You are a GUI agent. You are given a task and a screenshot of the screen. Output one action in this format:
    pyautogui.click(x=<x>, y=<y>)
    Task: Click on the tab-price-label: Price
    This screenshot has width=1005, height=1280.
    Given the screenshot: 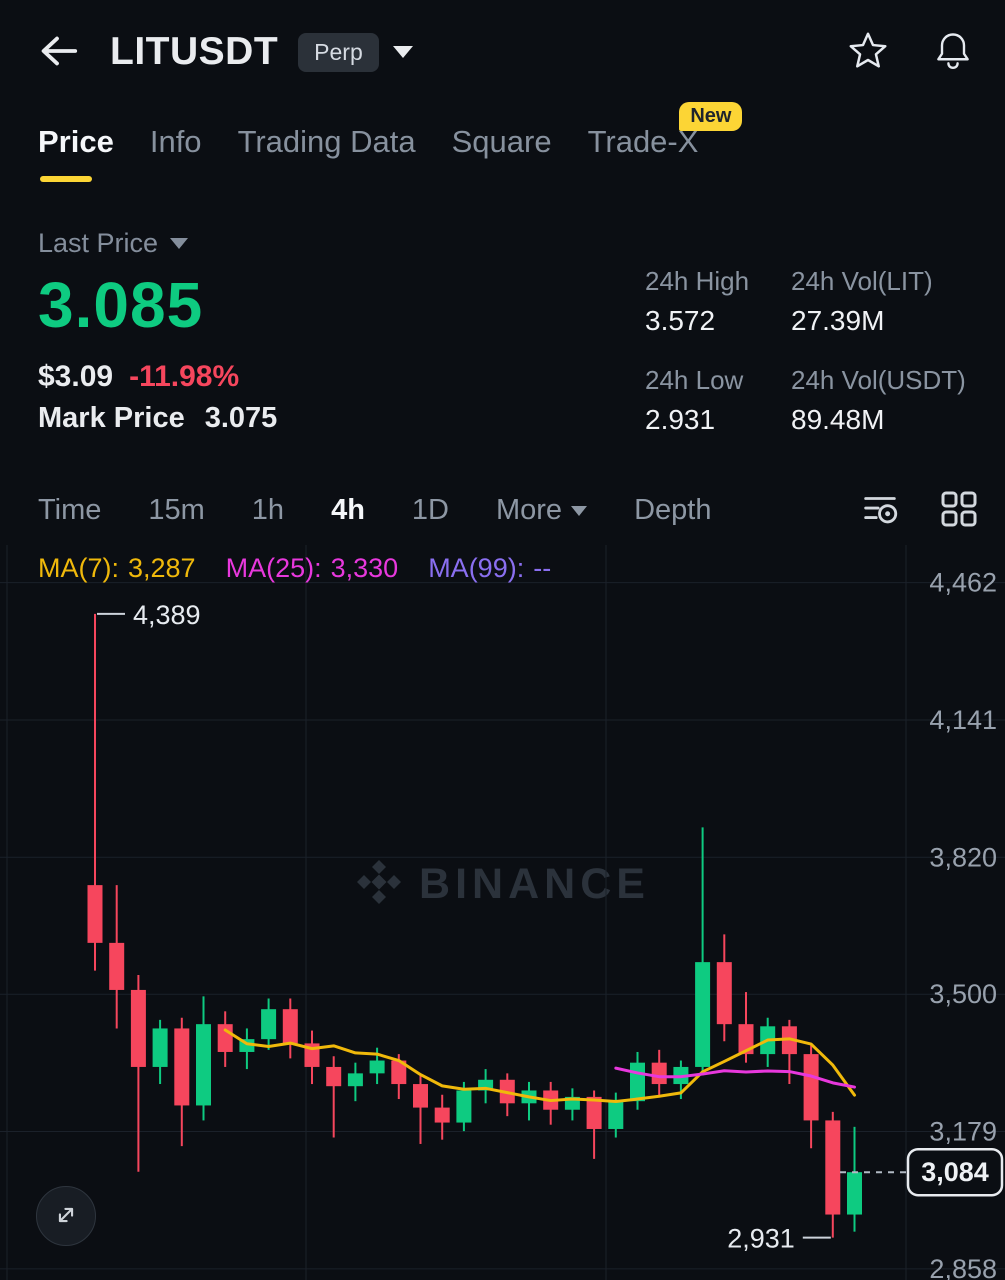 What is the action you would take?
    pyautogui.click(x=76, y=141)
    